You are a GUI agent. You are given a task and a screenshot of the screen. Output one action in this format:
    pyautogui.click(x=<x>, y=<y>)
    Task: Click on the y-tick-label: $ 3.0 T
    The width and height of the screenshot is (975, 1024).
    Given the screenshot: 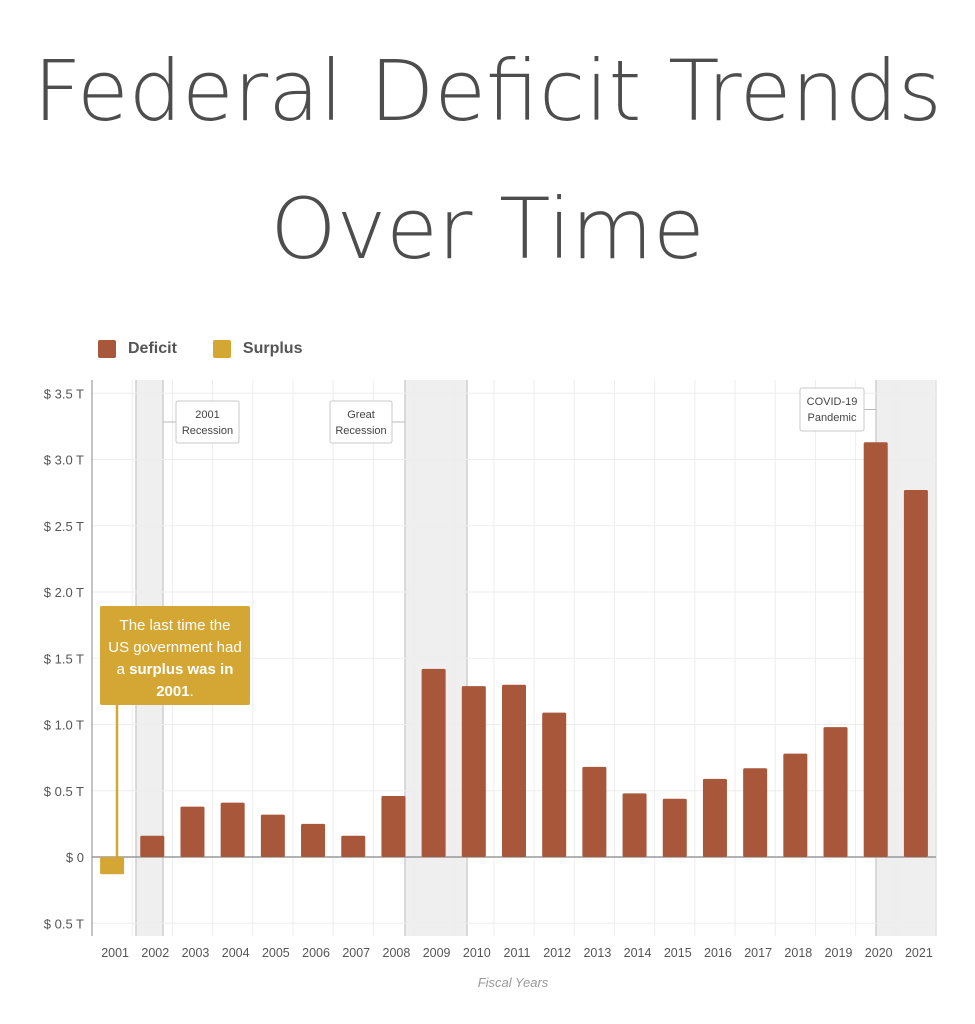 What is the action you would take?
    pyautogui.click(x=64, y=460)
    